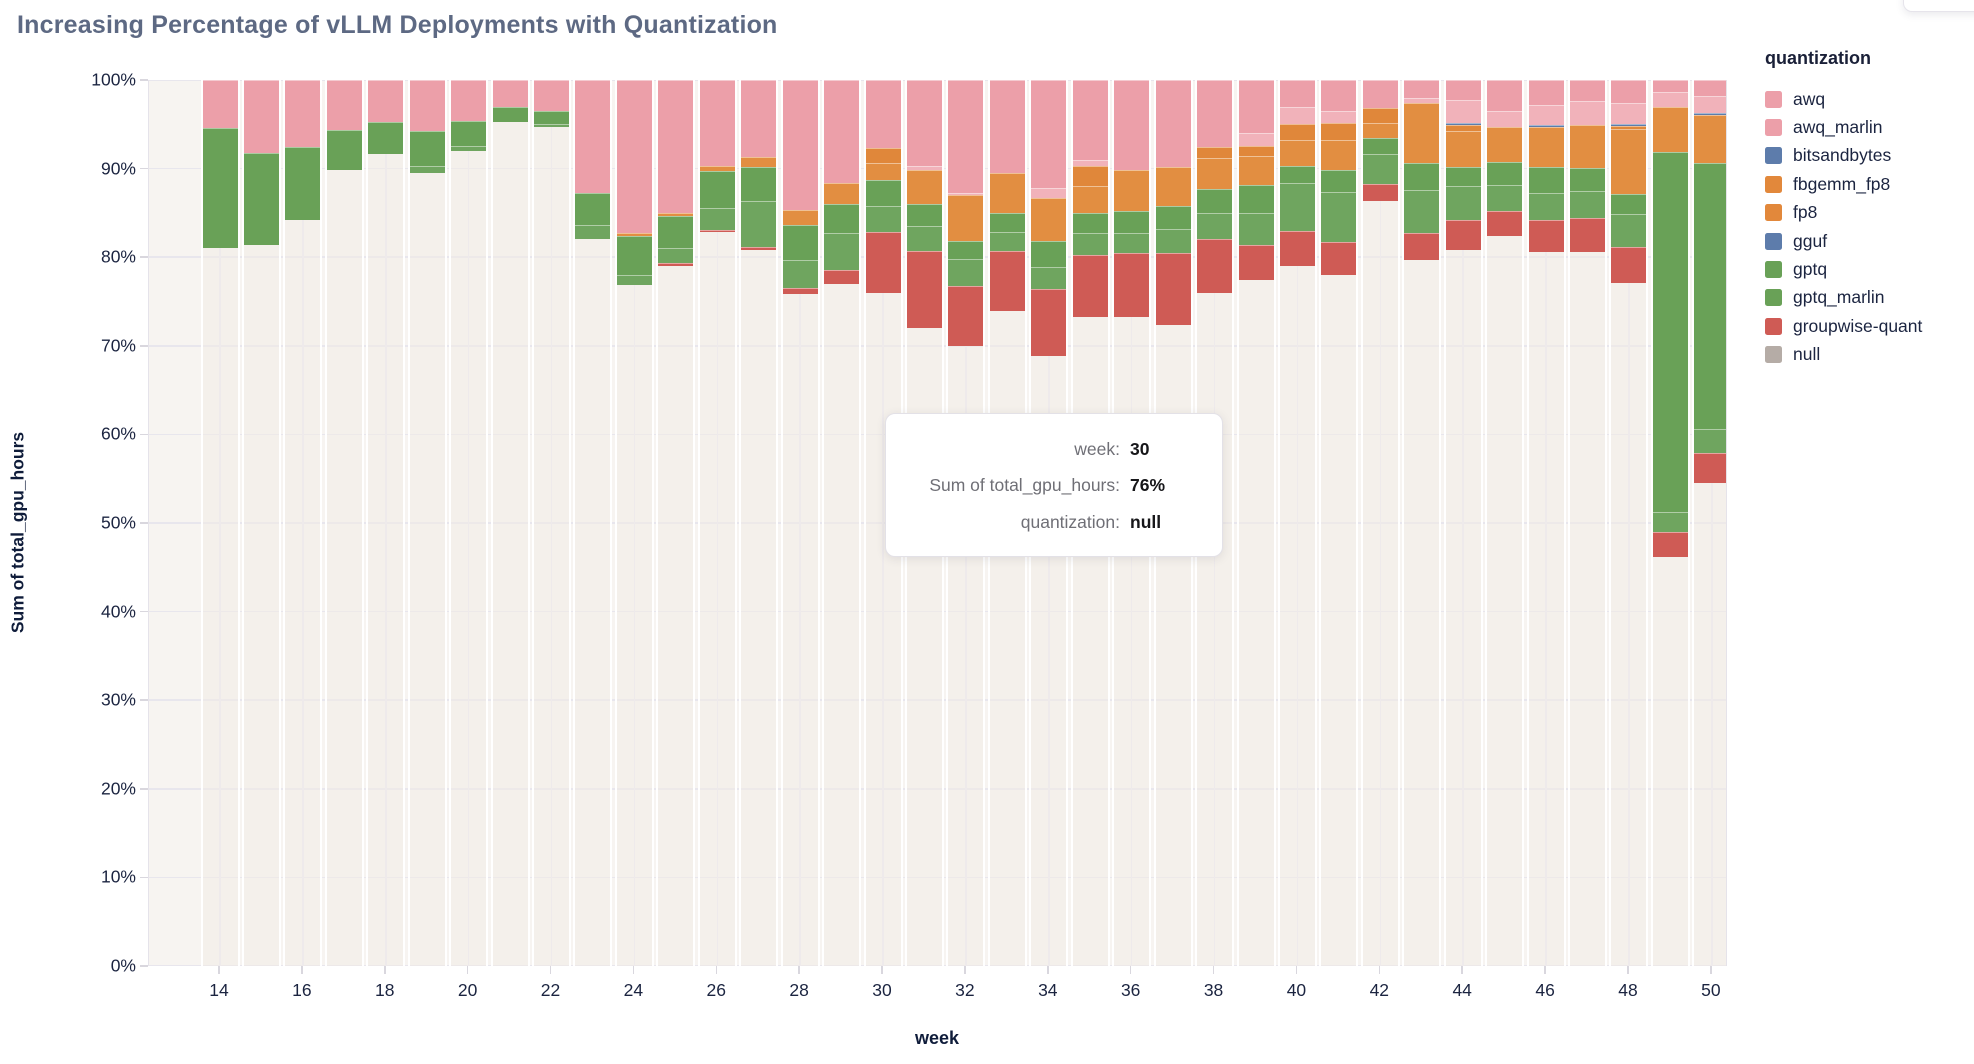  I want to click on legend-item-awq: awq, so click(1865, 99).